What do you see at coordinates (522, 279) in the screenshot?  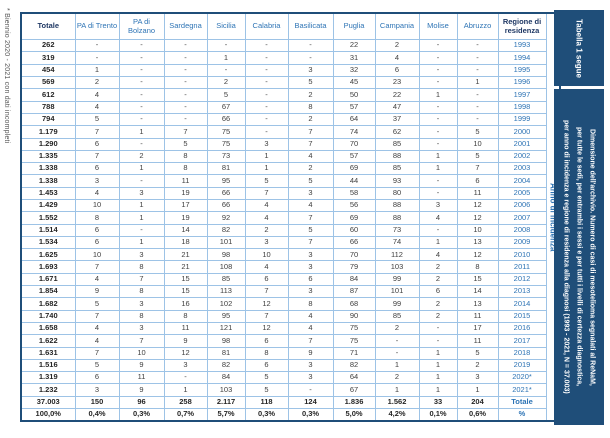 I see `year-cell: 2012` at bounding box center [522, 279].